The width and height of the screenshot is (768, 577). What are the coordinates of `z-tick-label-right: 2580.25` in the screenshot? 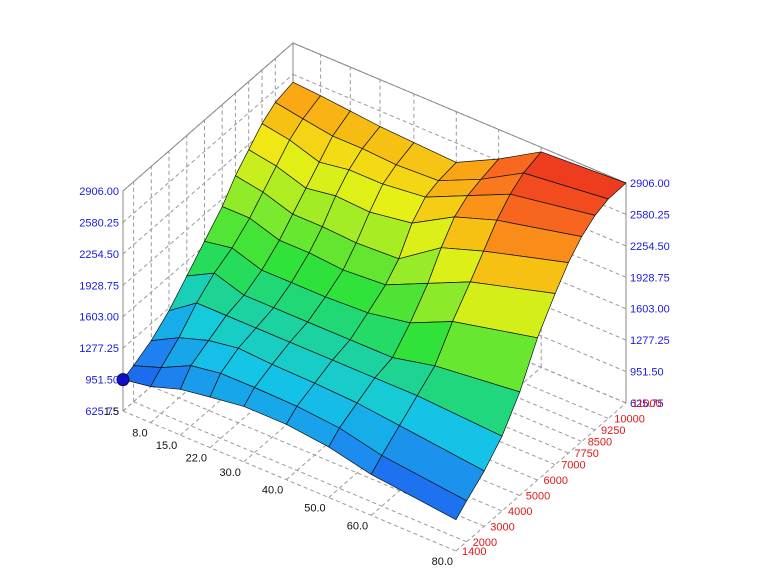 It's located at (650, 215).